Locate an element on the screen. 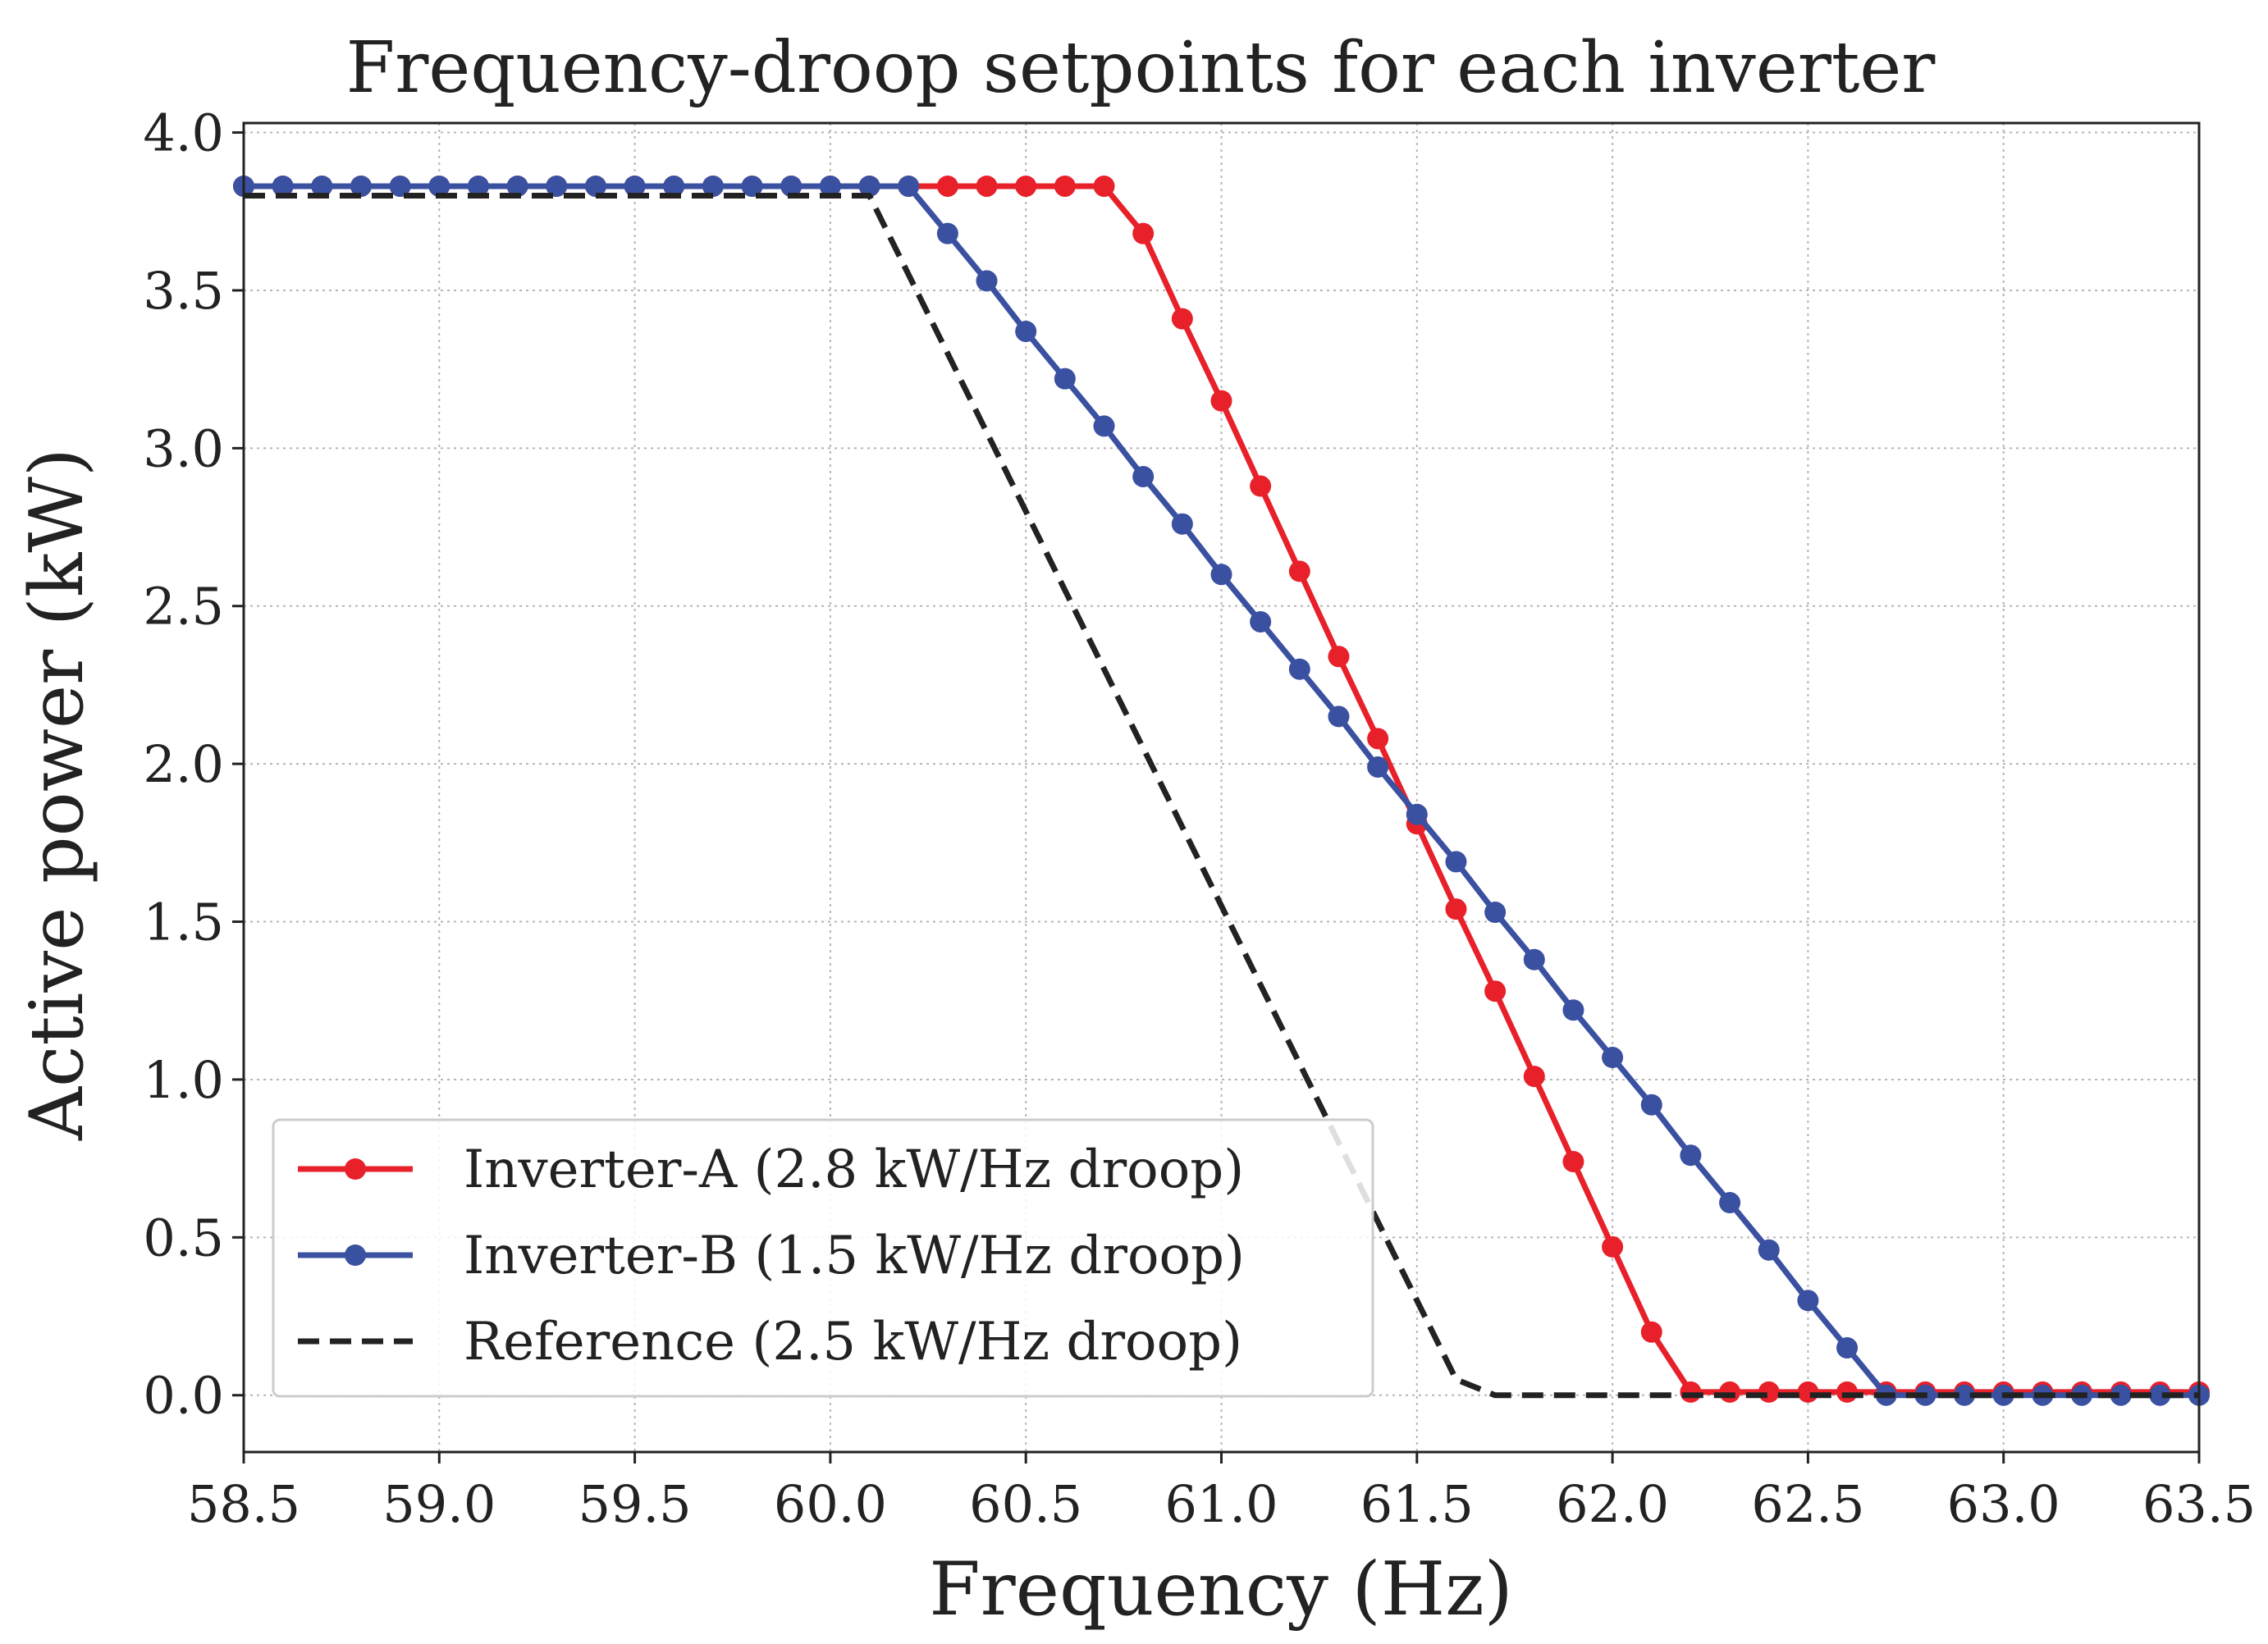  y-tick-label: 4.0 is located at coordinates (183, 133).